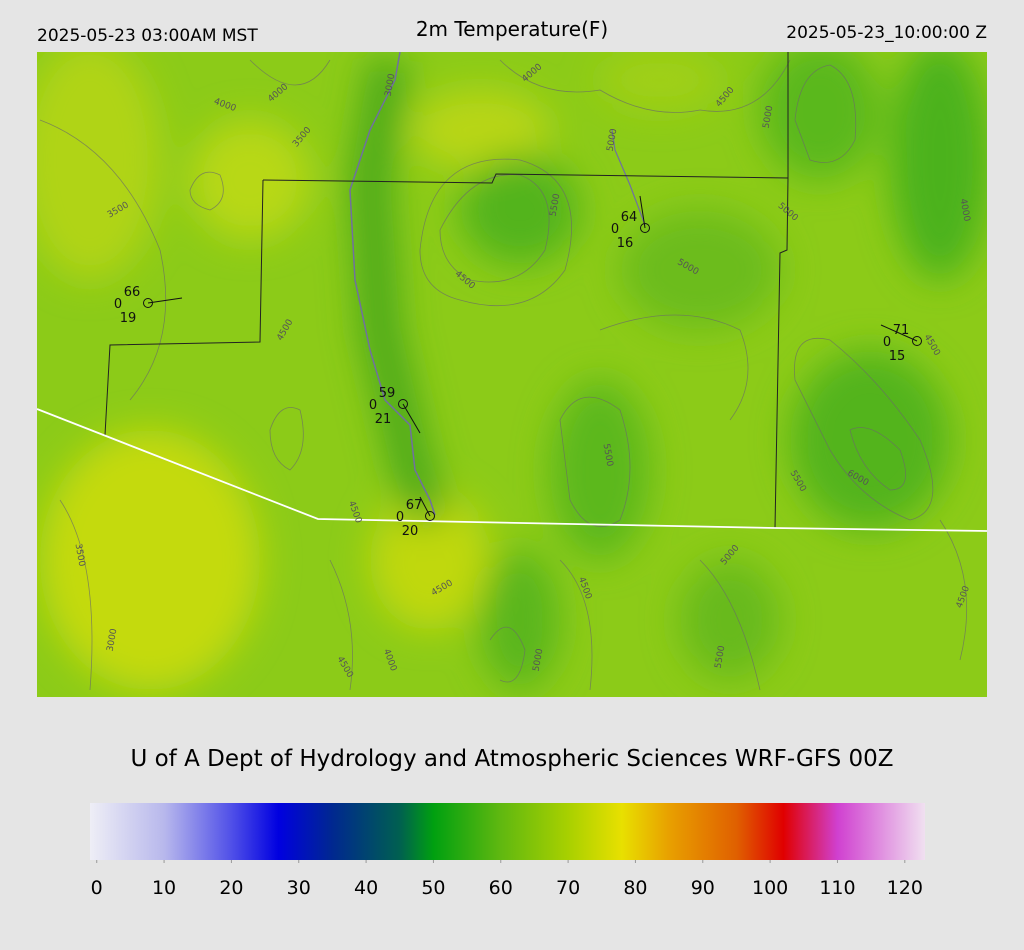 The image size is (1024, 950). Describe the element at coordinates (366, 888) in the screenshot. I see `colorbar-tick-label: 40` at that location.